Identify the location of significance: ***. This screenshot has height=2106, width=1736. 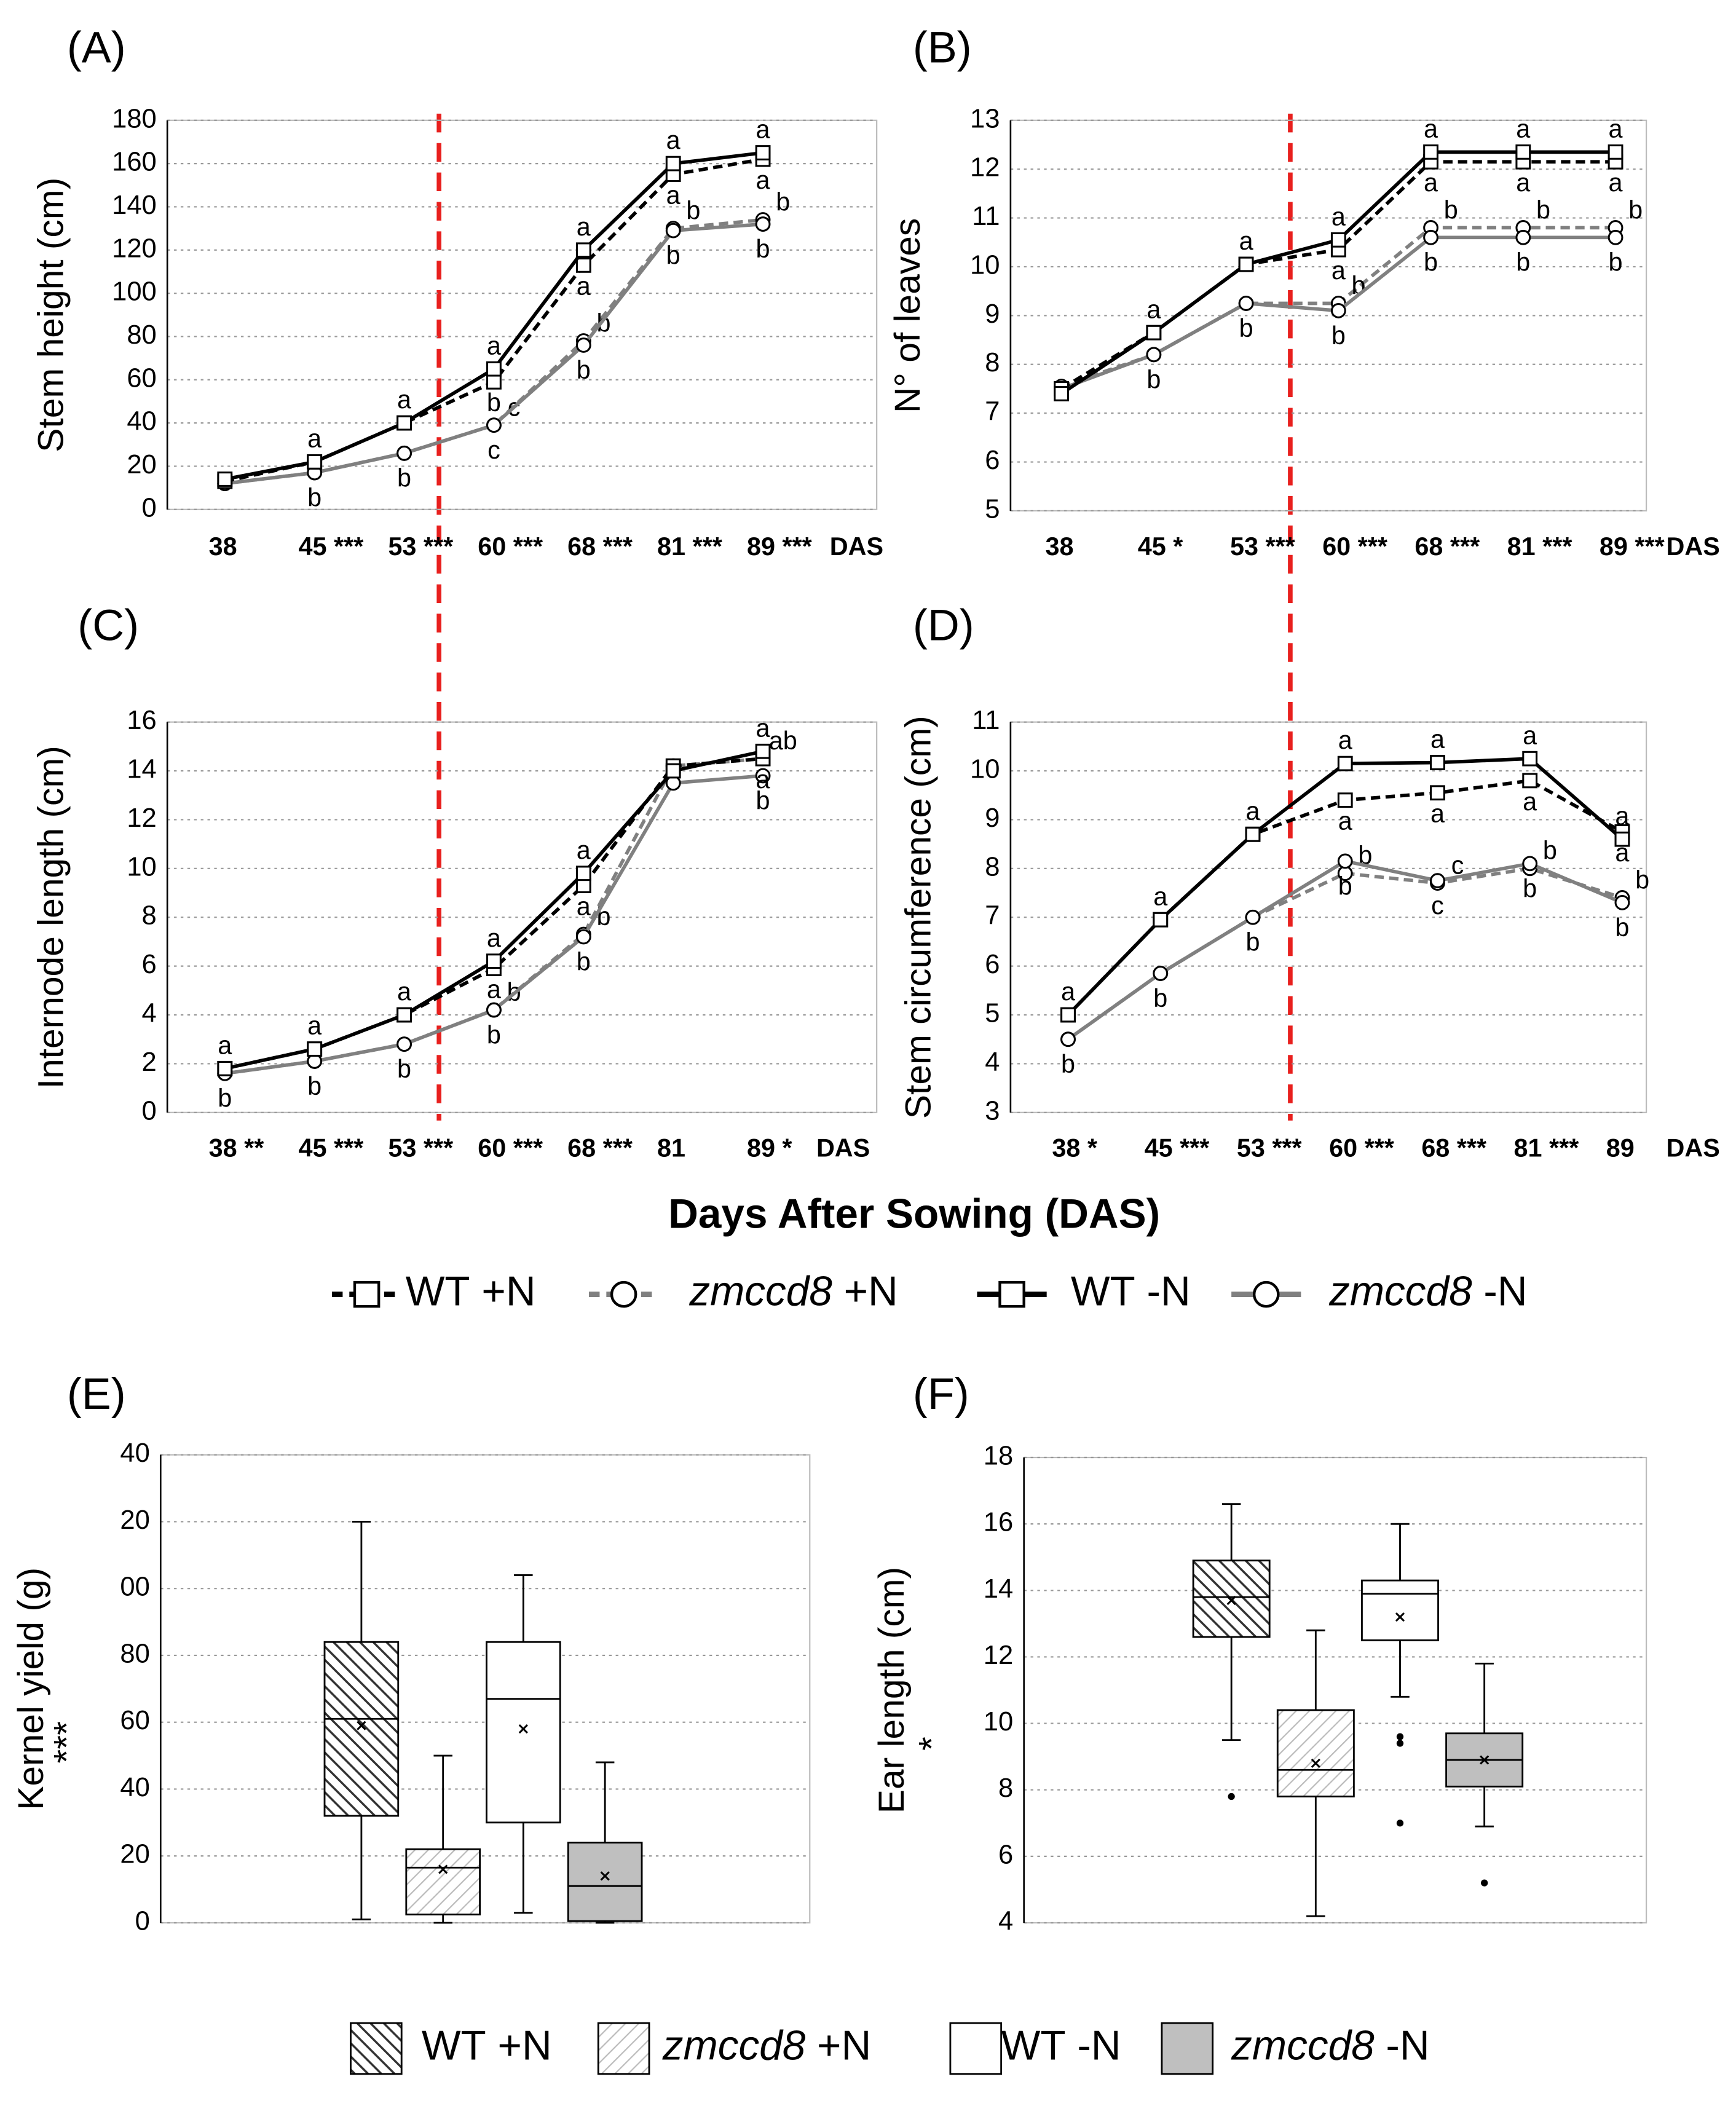
(67, 1743).